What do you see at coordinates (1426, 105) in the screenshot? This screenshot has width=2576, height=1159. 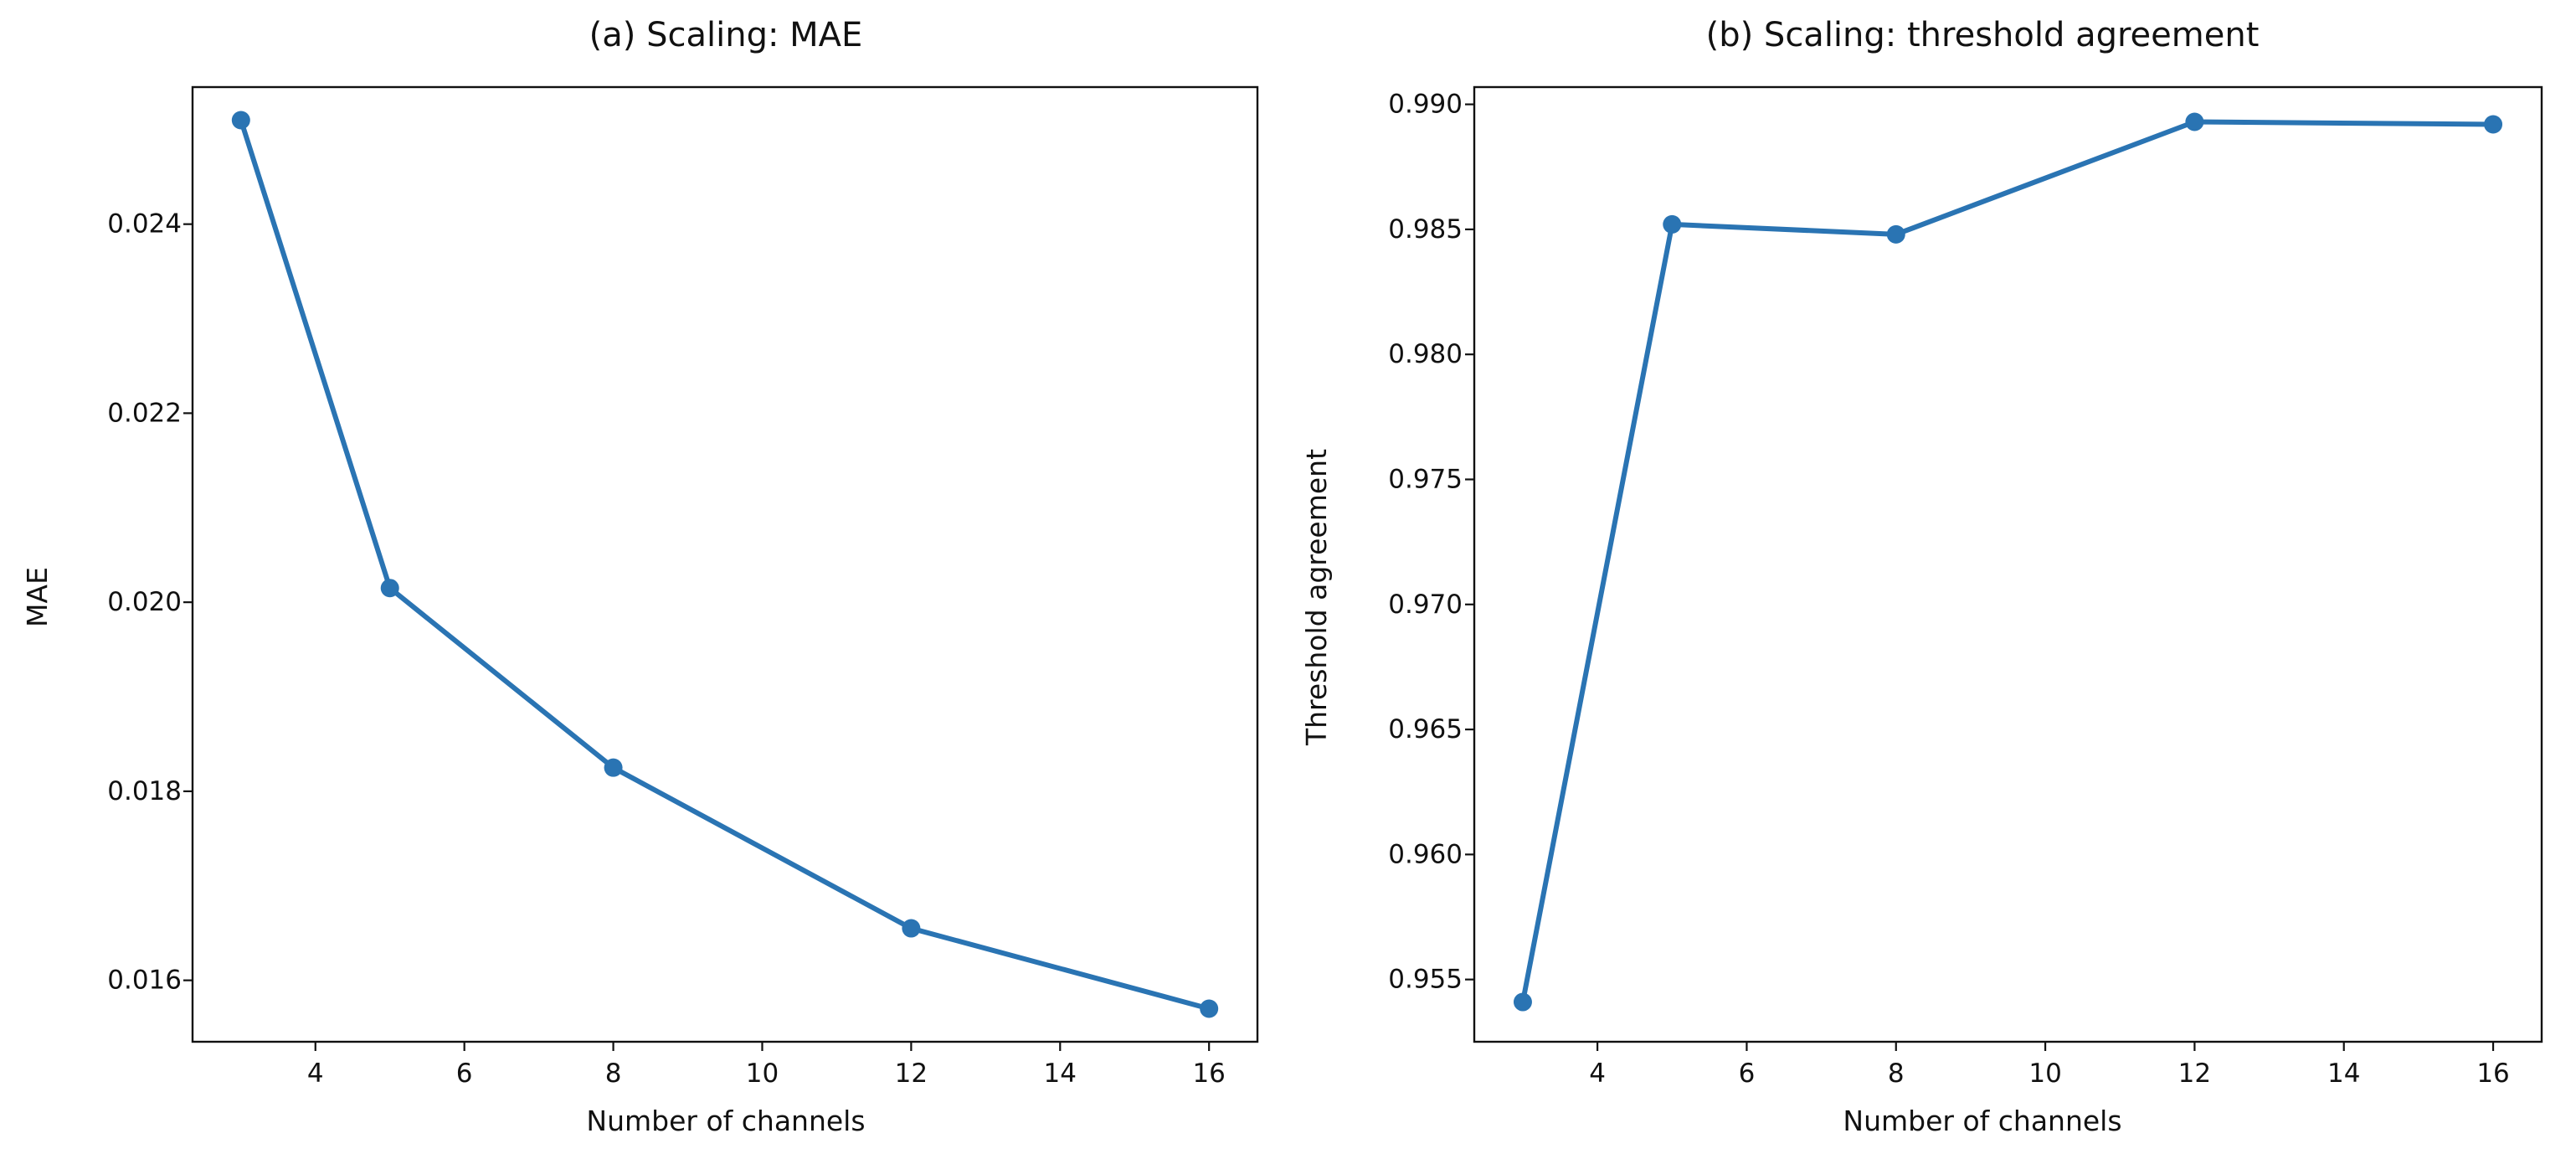 I see `y-tick-label: 0.990` at bounding box center [1426, 105].